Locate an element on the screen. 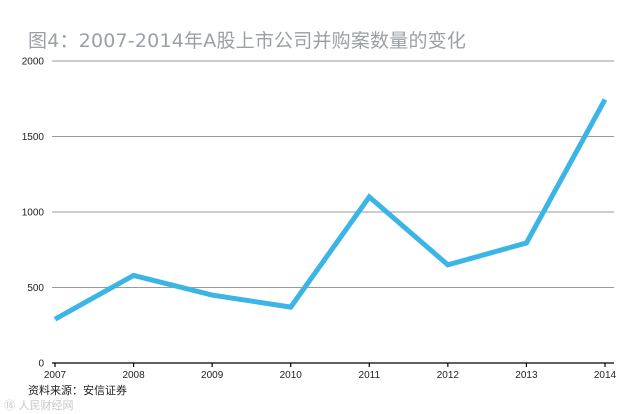  x-axis-ticks: 2007 2008 2009 2010 2011 2012 2013 2014 is located at coordinates (330, 372).